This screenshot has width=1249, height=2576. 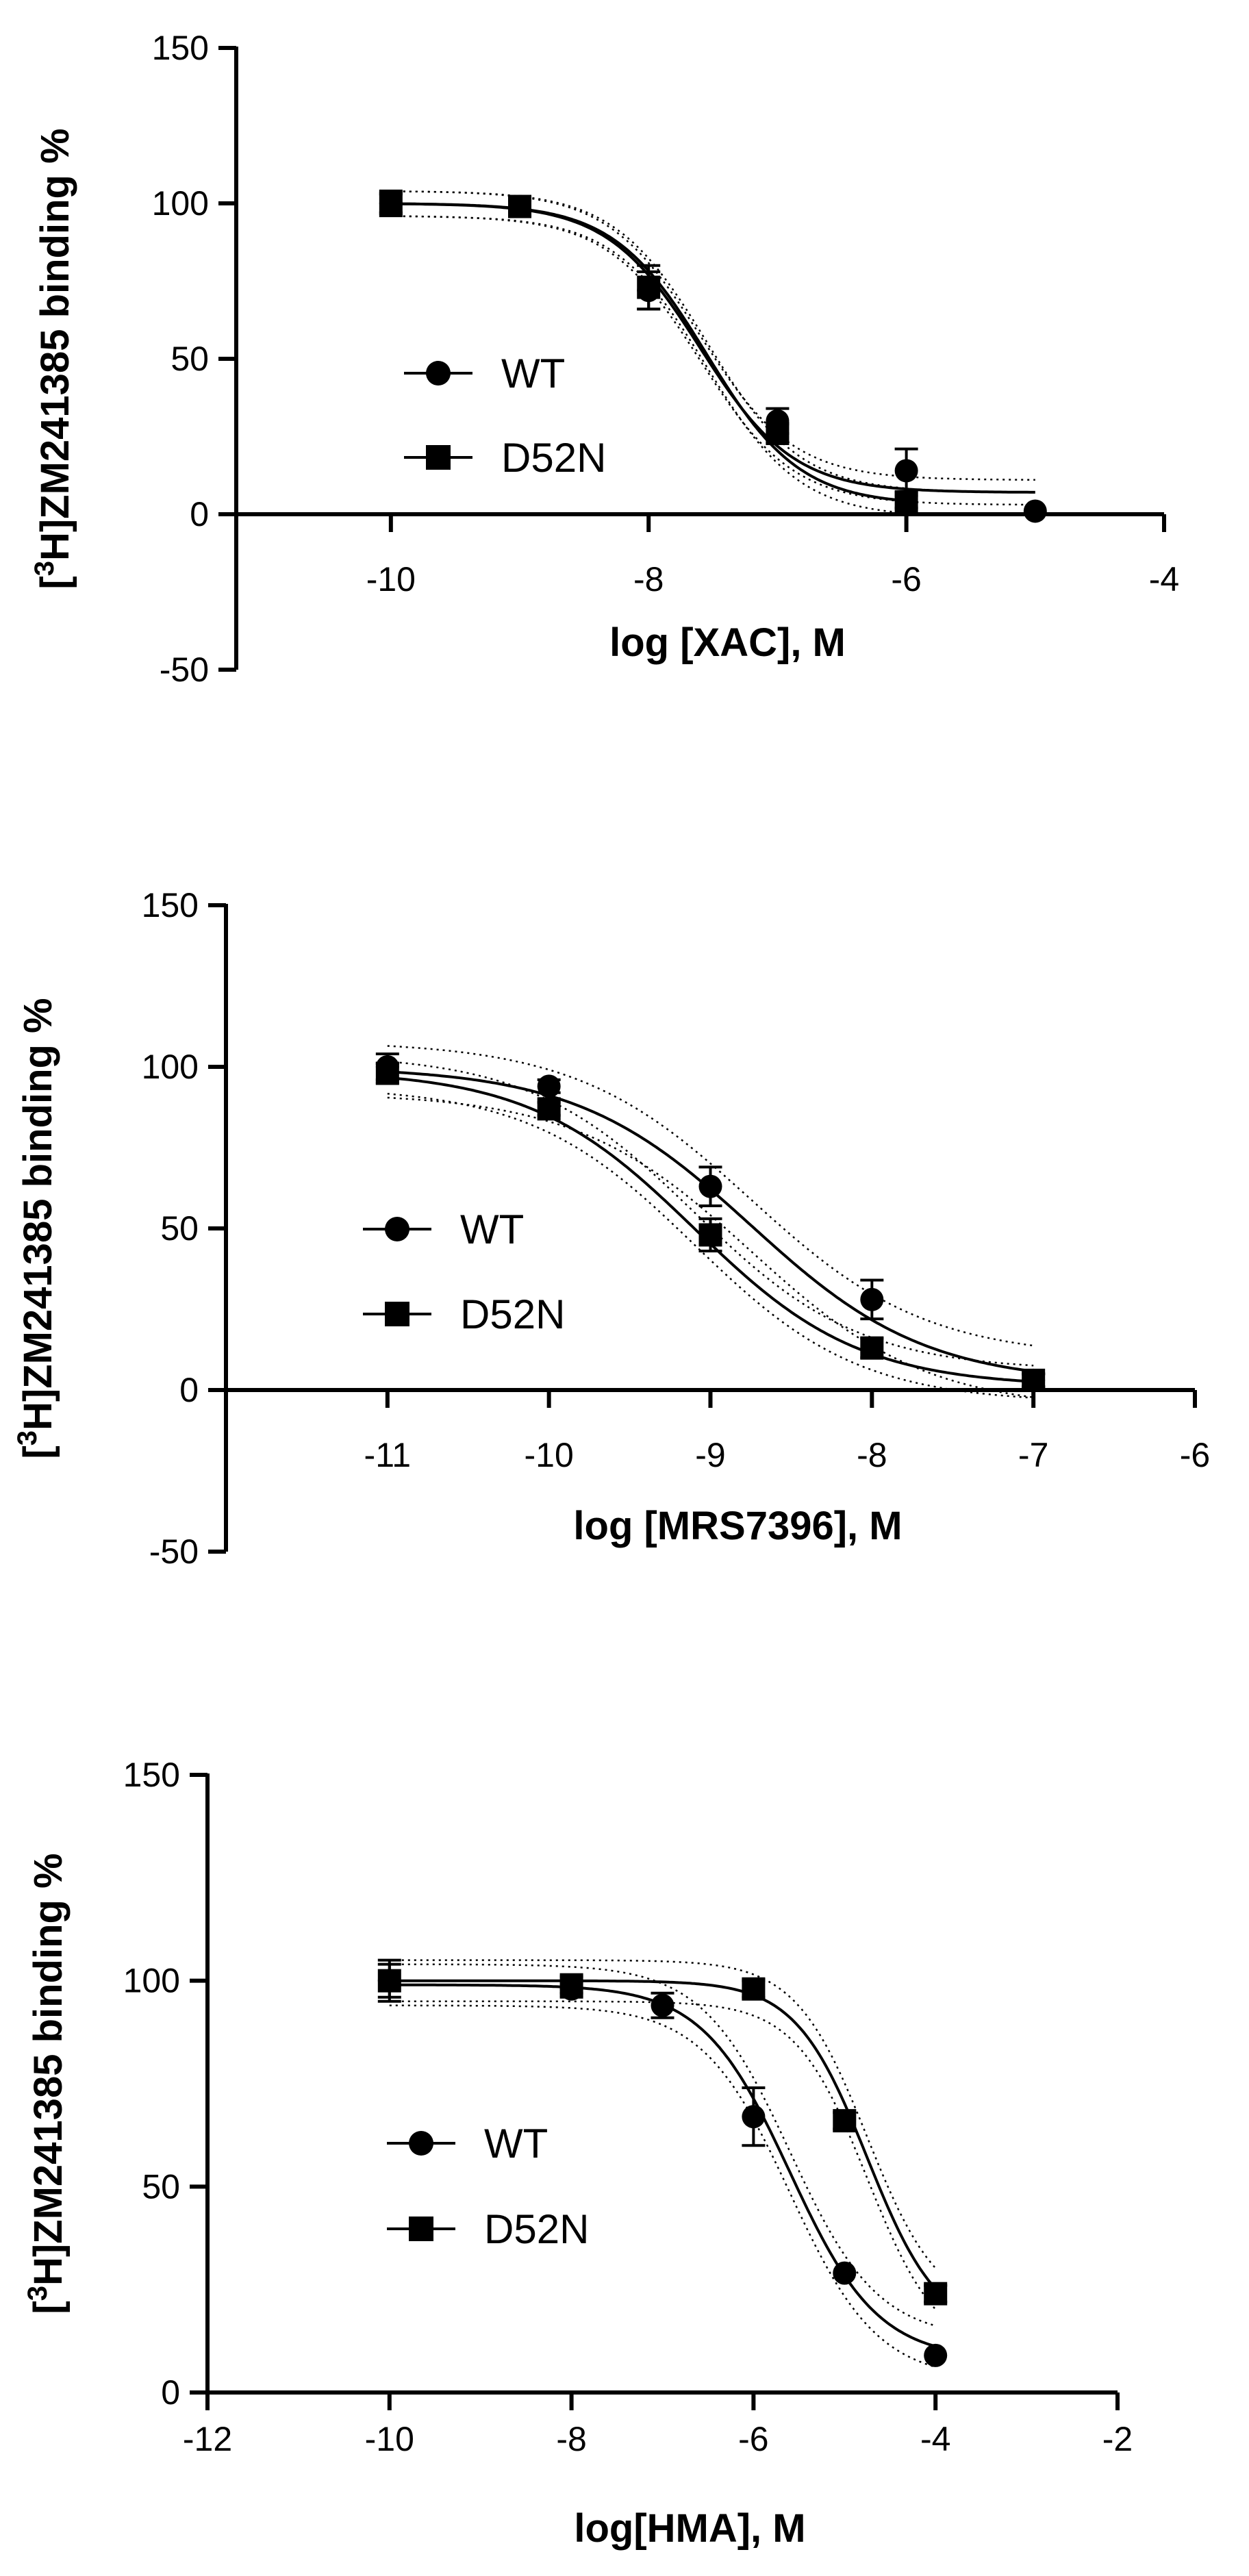 What do you see at coordinates (689, 2528) in the screenshot?
I see `x-axis-title: log[HMA], M` at bounding box center [689, 2528].